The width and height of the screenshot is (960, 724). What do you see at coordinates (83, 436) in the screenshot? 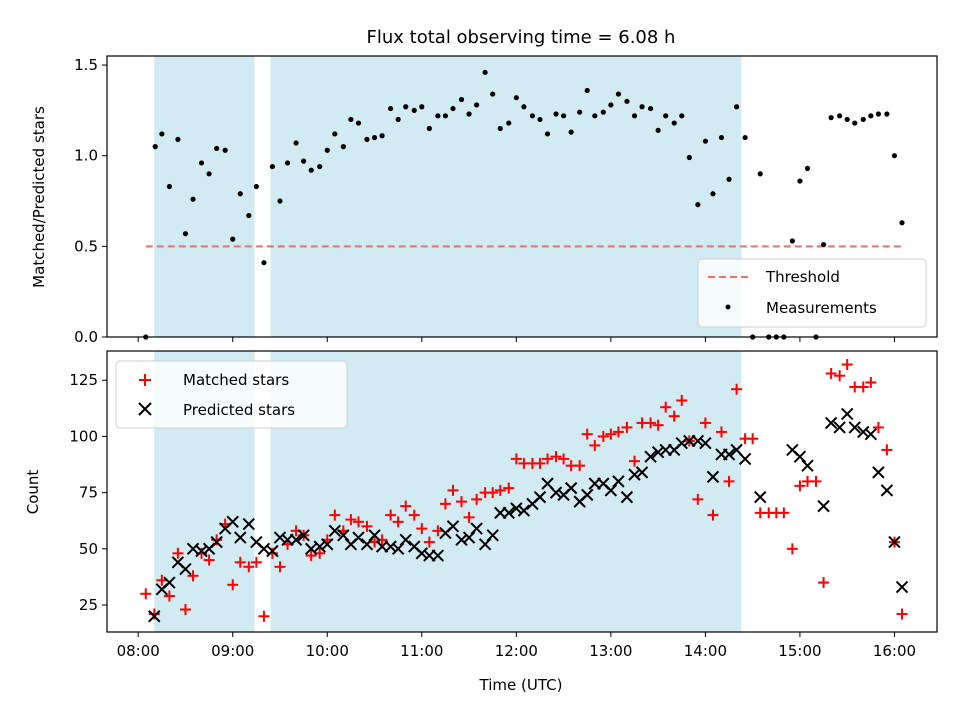
I see `bottom-y-tick-label: 100` at bounding box center [83, 436].